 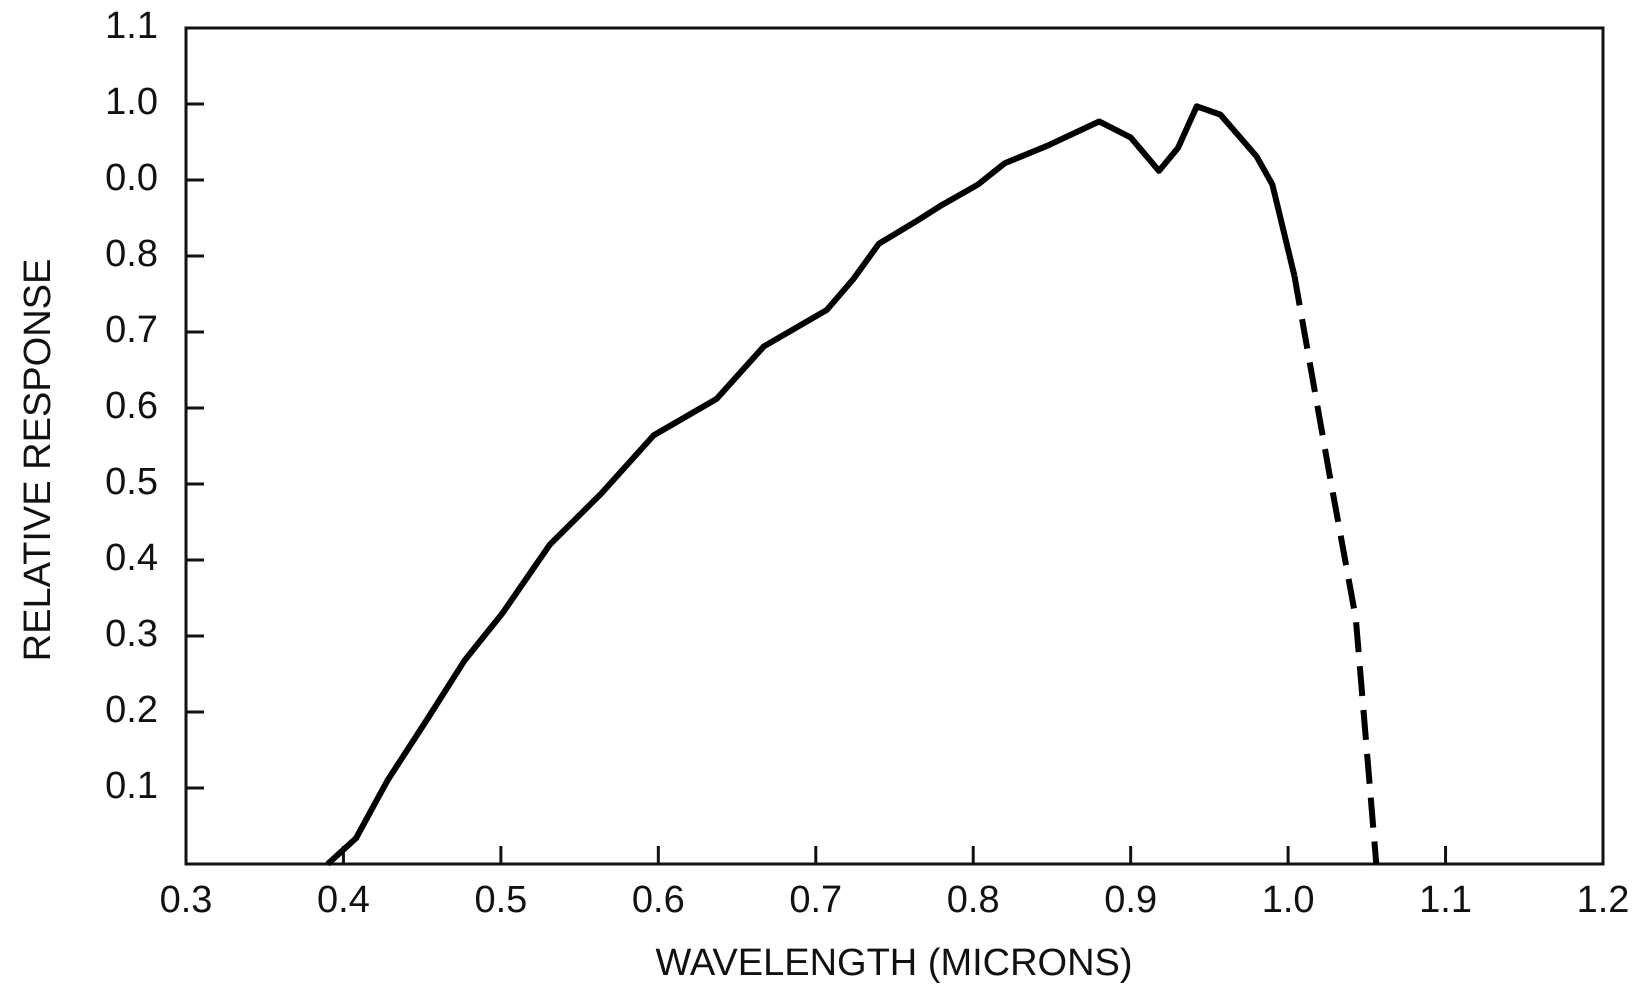 What do you see at coordinates (500, 900) in the screenshot?
I see `x-tick-label: 0.5` at bounding box center [500, 900].